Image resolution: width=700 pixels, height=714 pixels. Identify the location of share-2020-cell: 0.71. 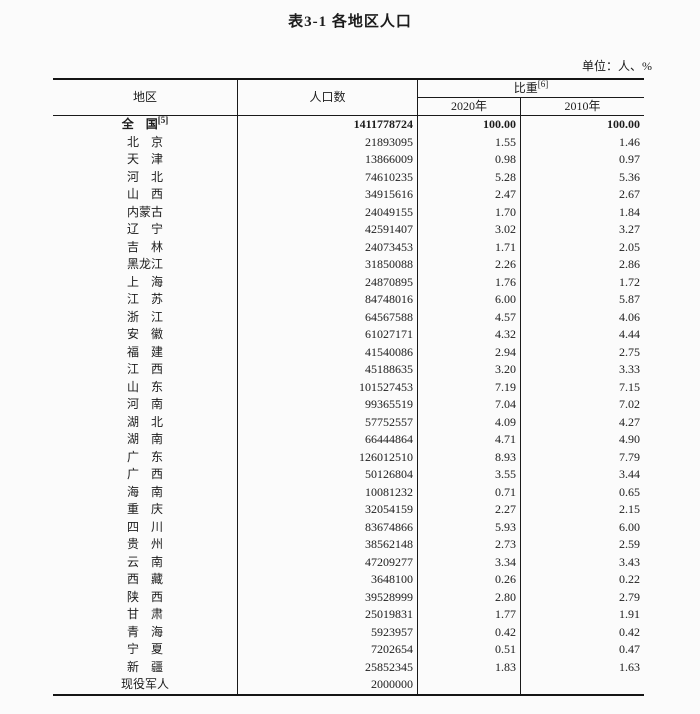
(469, 492).